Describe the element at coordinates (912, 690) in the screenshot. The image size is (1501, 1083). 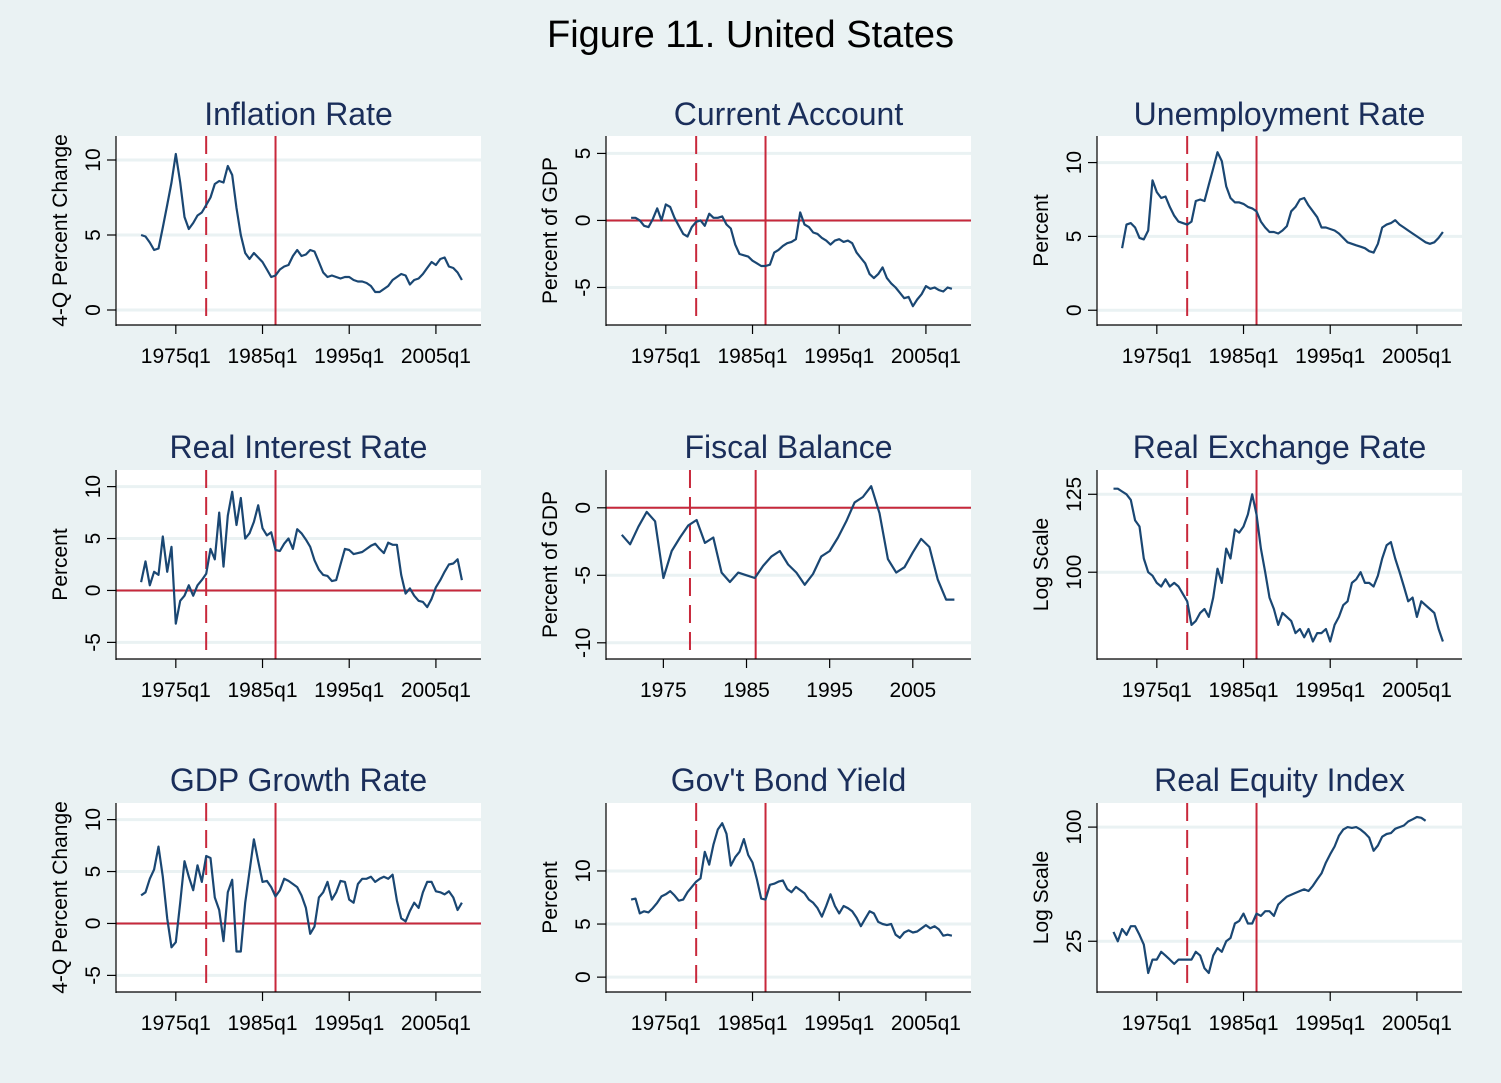
I see `x-tick-label: 2005` at that location.